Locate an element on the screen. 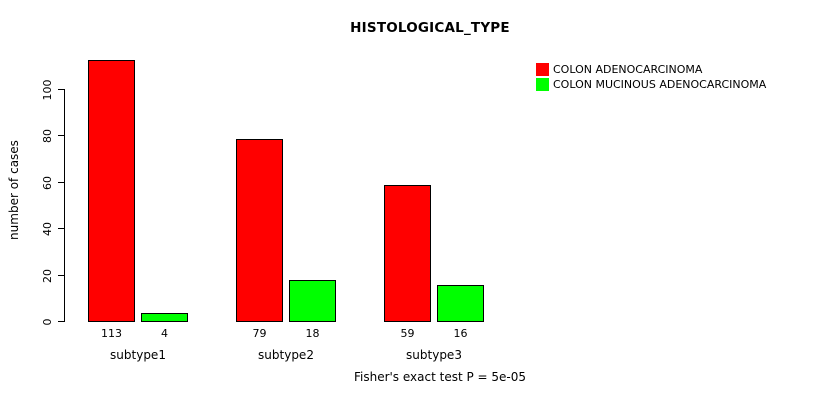 The height and width of the screenshot is (400, 840). y-tick-label: 40 is located at coordinates (47, 229).